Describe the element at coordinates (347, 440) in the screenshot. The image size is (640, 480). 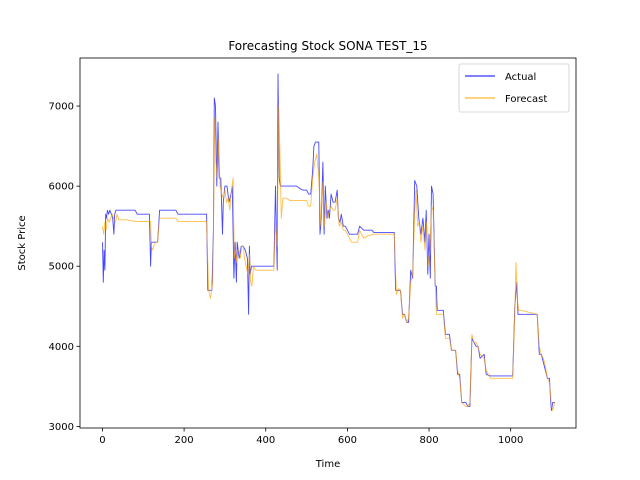
I see `x-tick-label: 600` at that location.